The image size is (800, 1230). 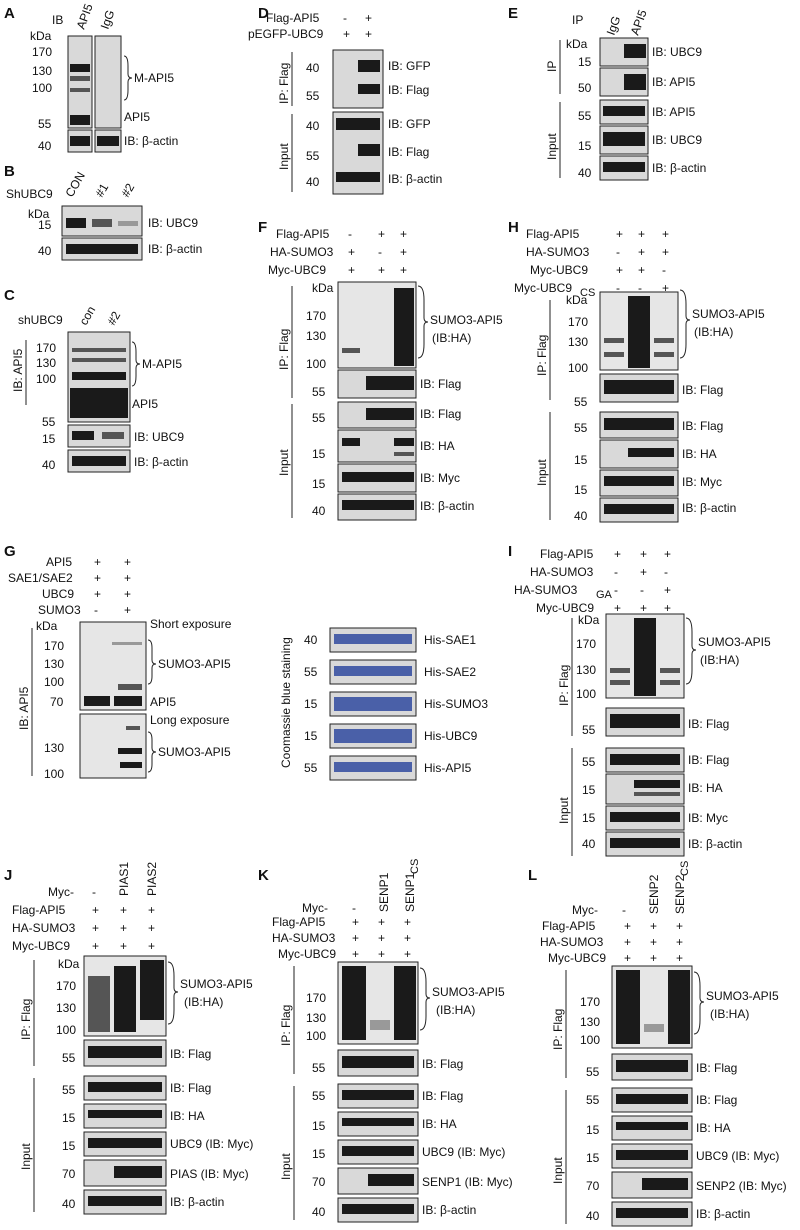 I want to click on condition-label: UBC9, so click(x=58, y=594).